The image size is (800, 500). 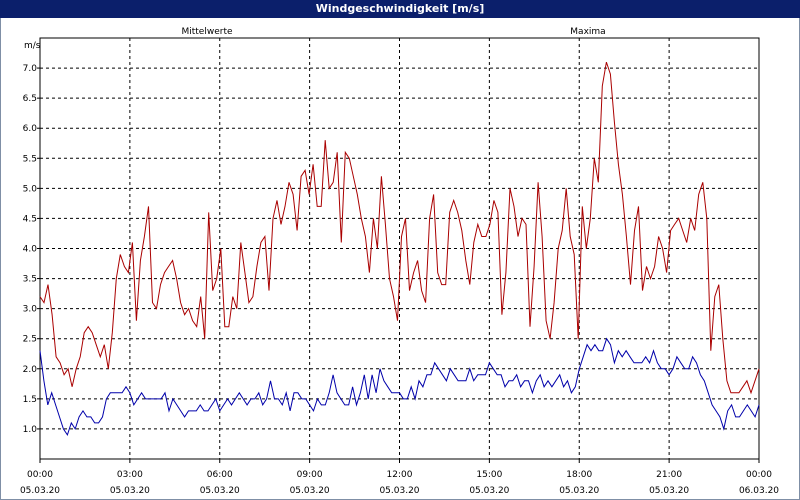 What do you see at coordinates (206, 32) in the screenshot?
I see `legend-mittelwerte: Mittelwerte` at bounding box center [206, 32].